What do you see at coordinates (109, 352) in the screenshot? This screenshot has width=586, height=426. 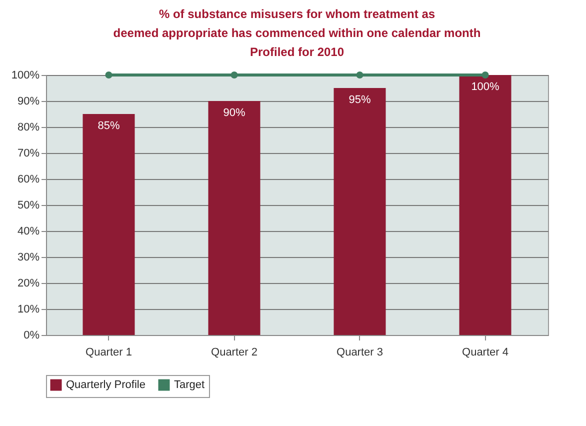 I see `x-tick-label: Quarter 1` at bounding box center [109, 352].